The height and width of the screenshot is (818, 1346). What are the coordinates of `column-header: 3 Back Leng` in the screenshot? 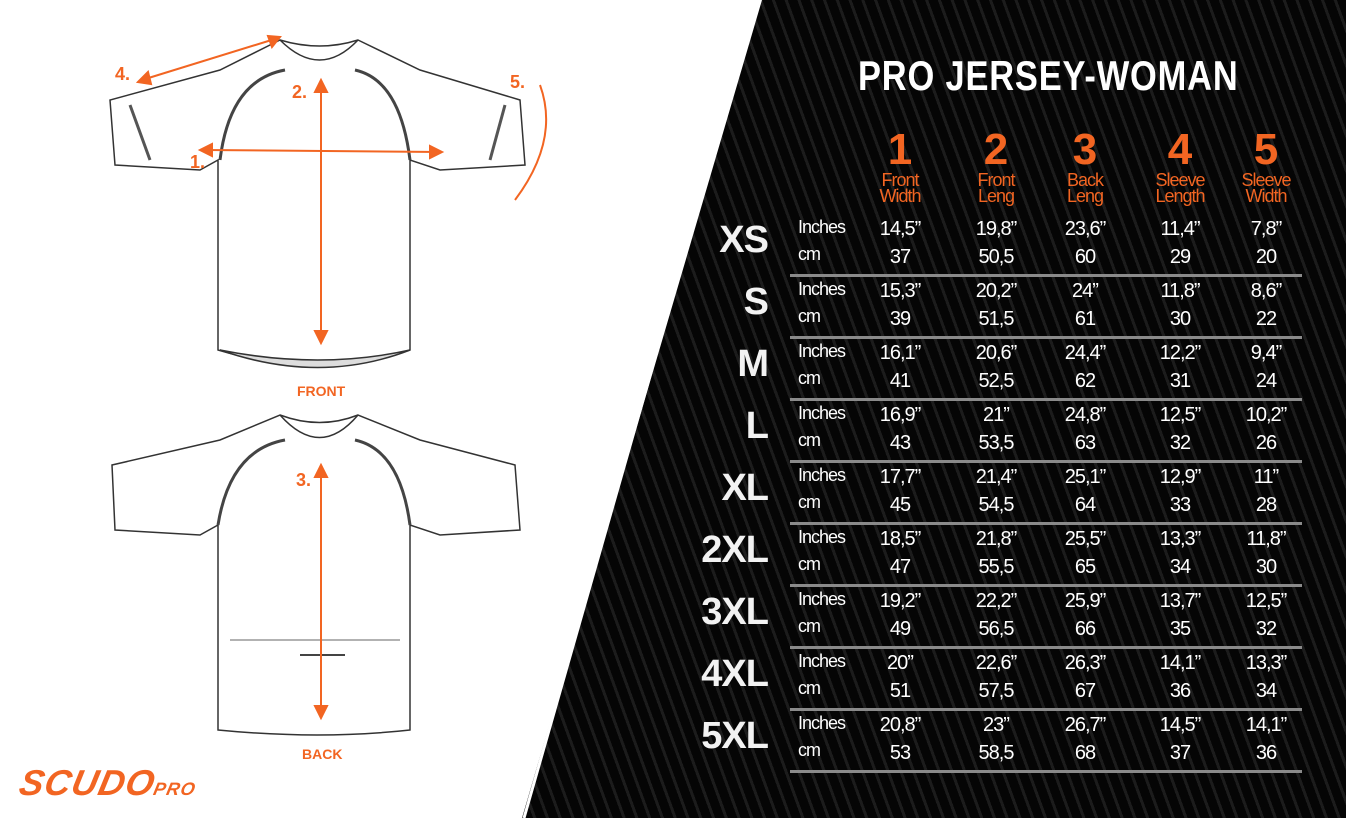 It's located at (1085, 165).